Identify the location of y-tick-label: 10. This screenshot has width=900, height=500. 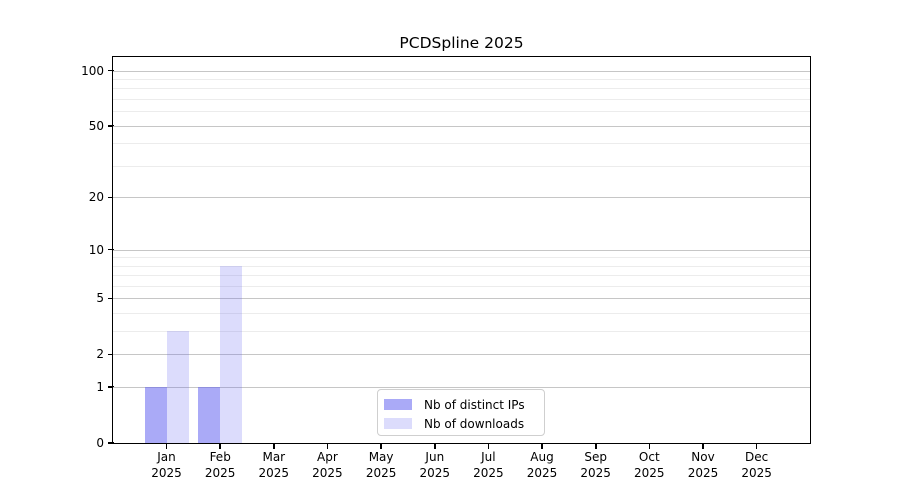
(96, 249).